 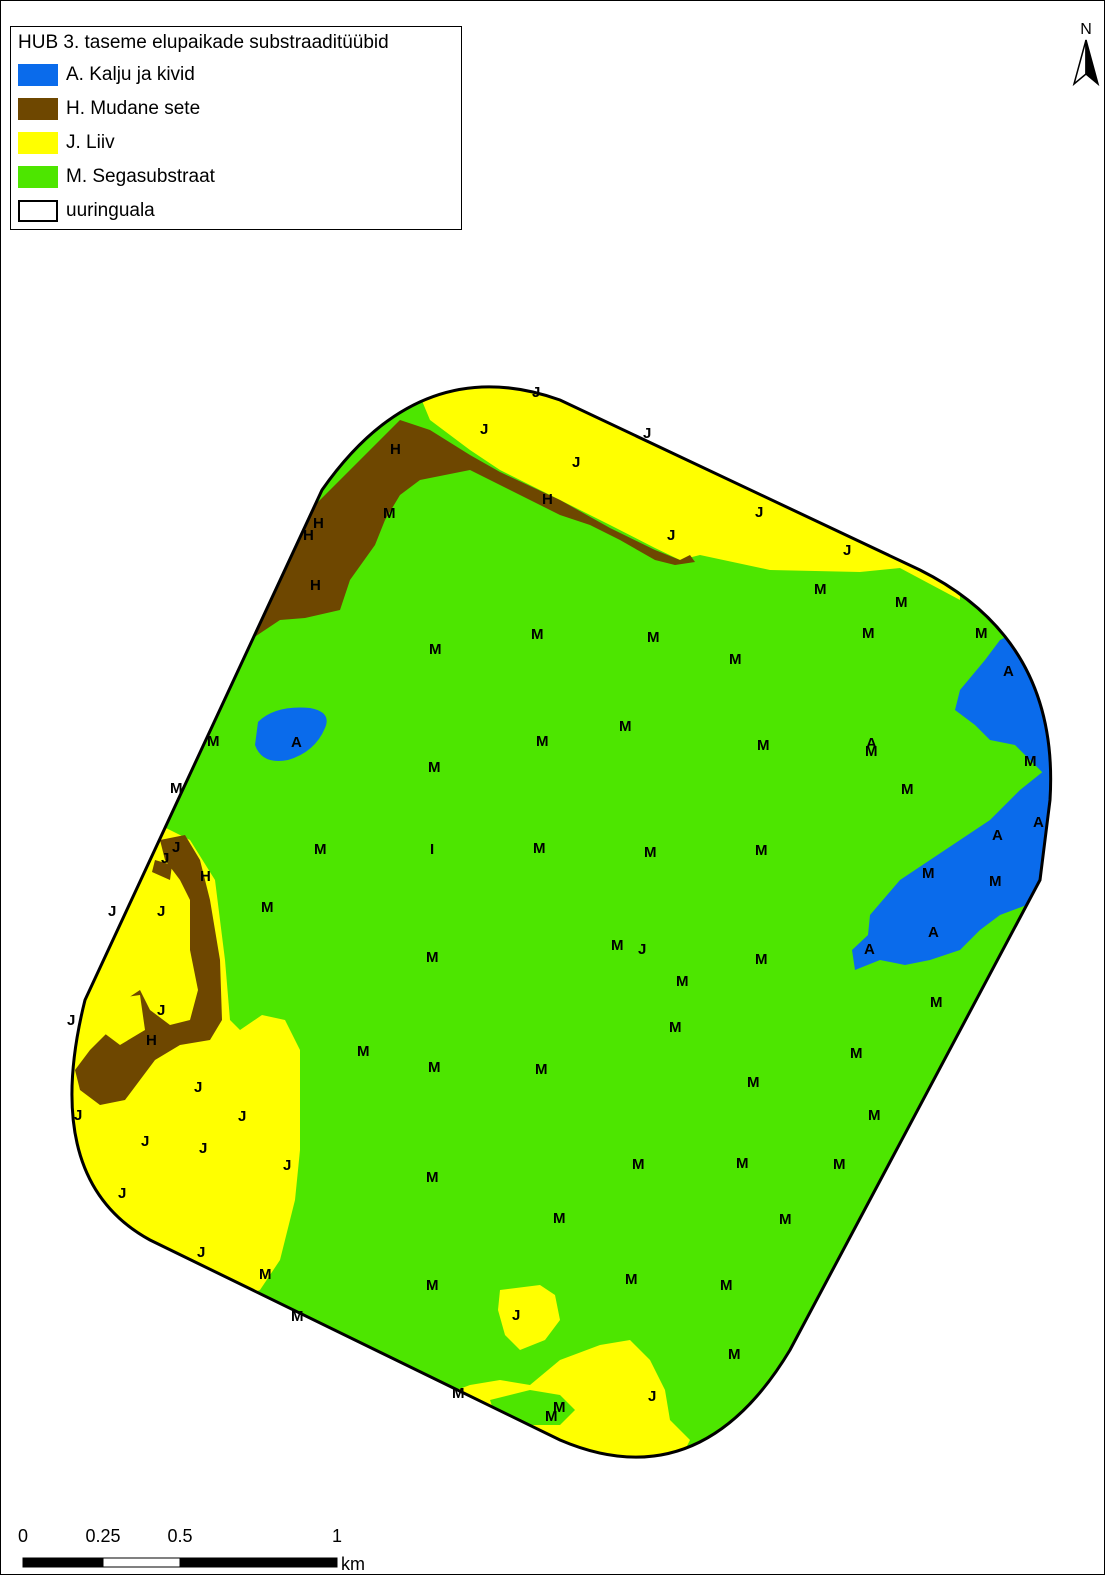 What do you see at coordinates (133, 108) in the screenshot?
I see `legend-label: H. Mudane sete` at bounding box center [133, 108].